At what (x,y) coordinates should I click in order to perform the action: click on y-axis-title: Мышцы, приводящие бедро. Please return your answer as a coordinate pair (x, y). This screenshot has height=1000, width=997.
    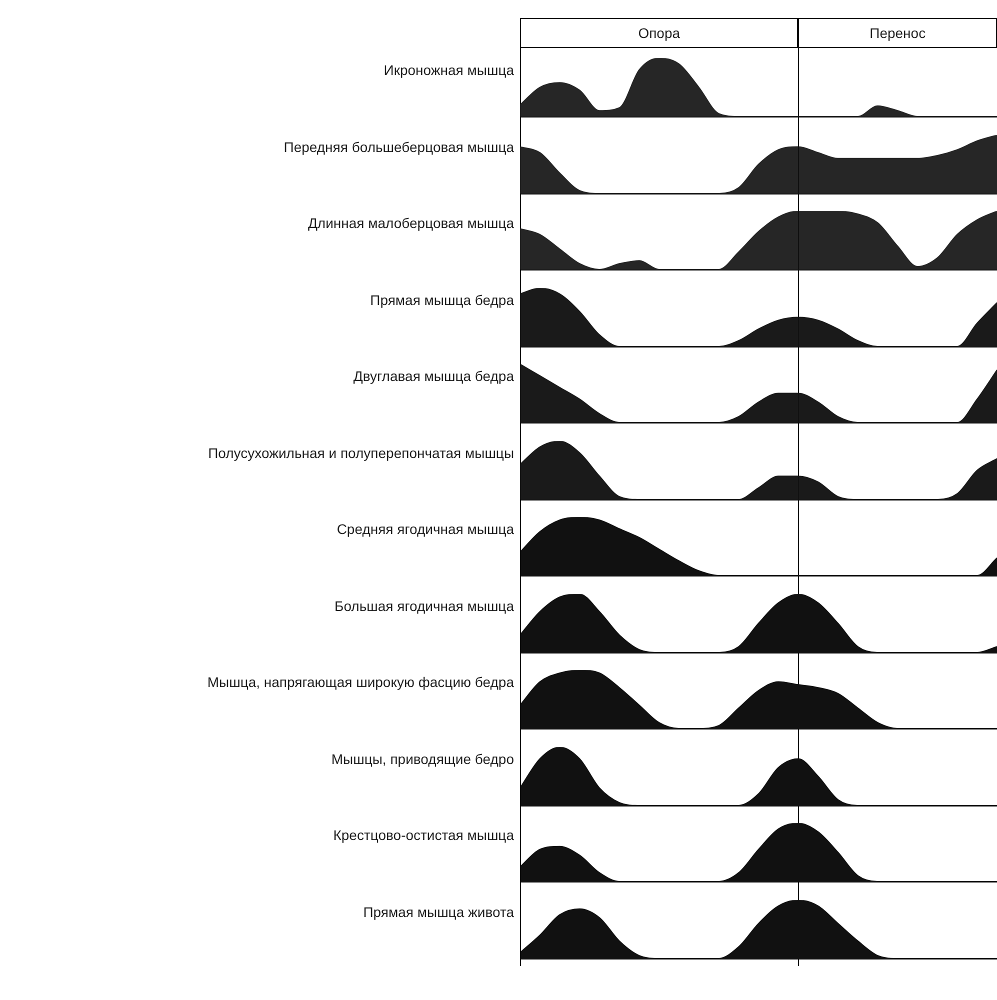
    Looking at the image, I should click on (422, 758).